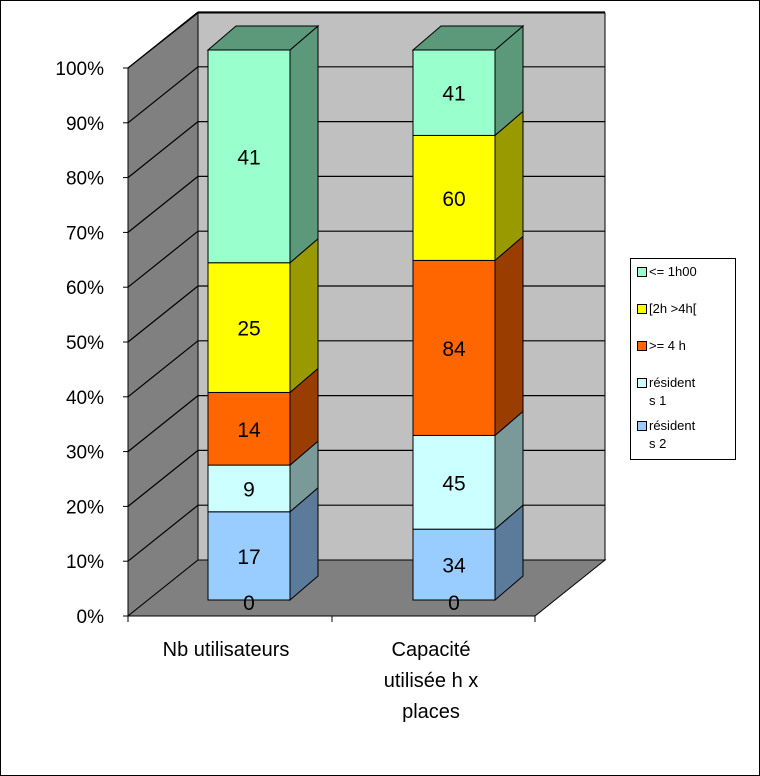 The height and width of the screenshot is (776, 760). I want to click on x-category-label: Nb utilisateurs, so click(226, 650).